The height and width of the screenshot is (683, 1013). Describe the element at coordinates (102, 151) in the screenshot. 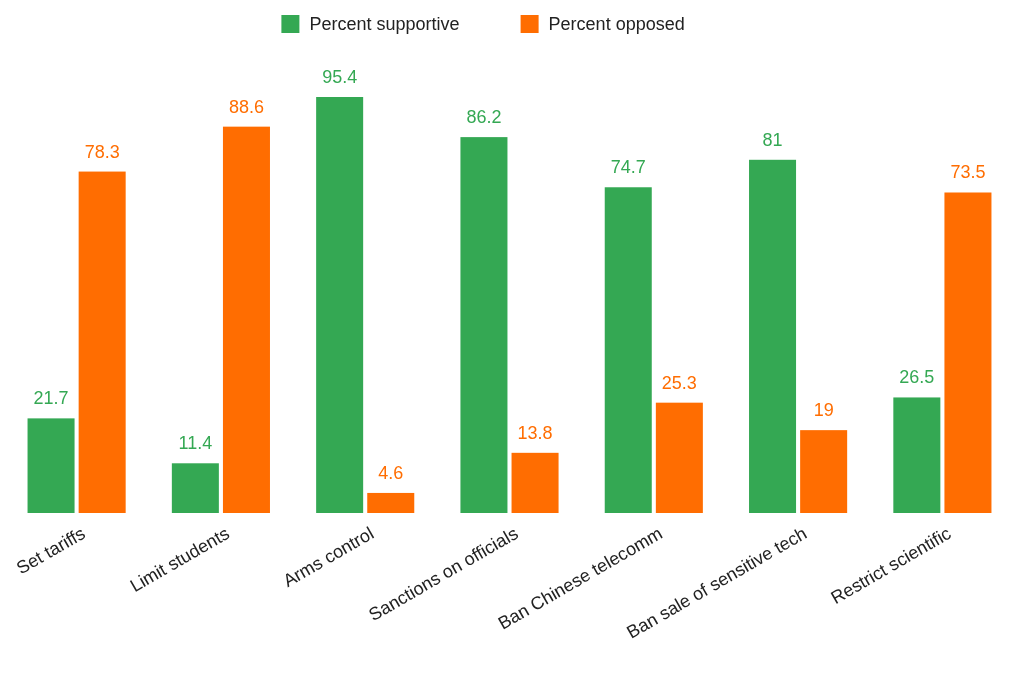

I see `data-label: 78.3` at that location.